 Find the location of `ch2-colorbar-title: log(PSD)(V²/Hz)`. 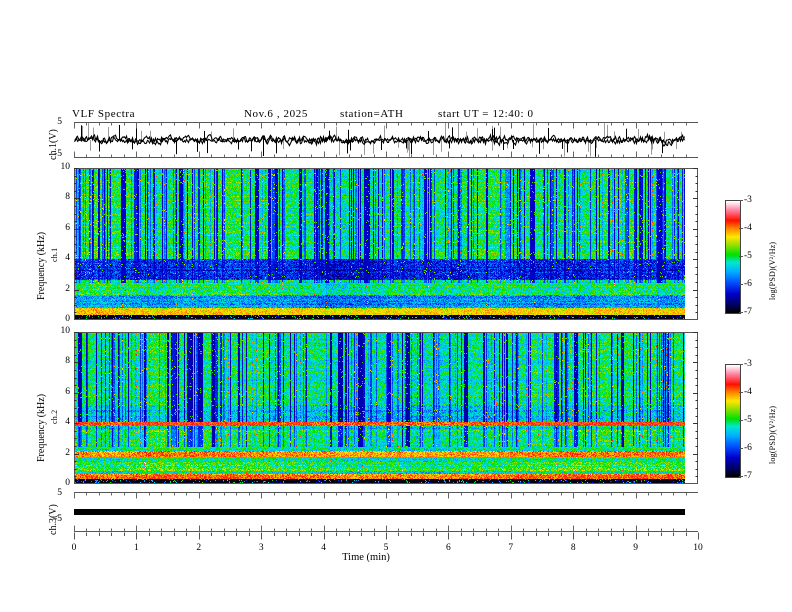

ch2-colorbar-title: log(PSD)(V²/Hz) is located at coordinates (772, 434).